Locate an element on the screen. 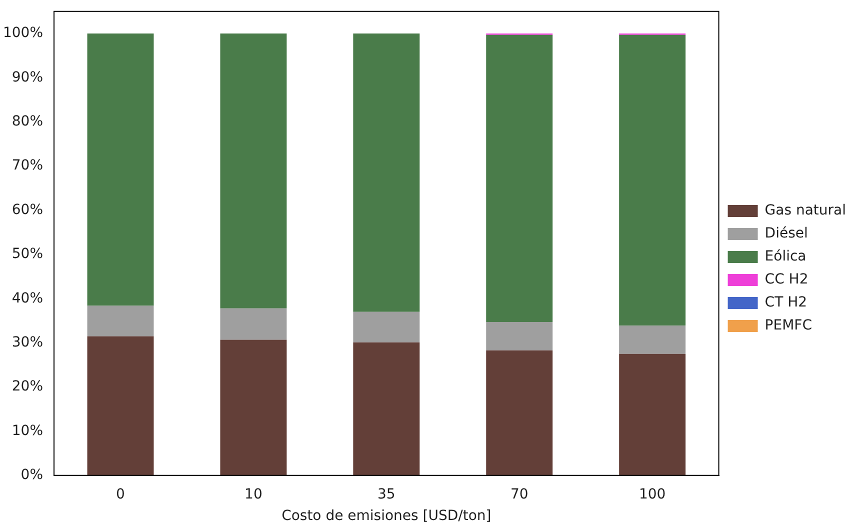 This screenshot has height=527, width=856. legend-label: Diésel is located at coordinates (786, 234).